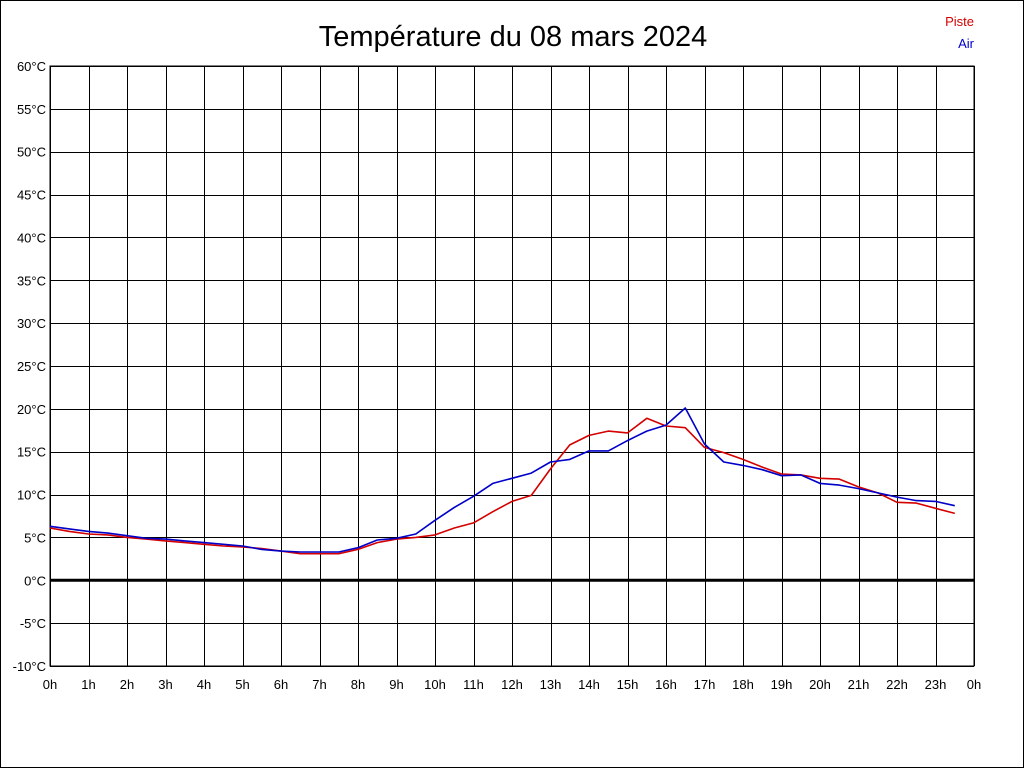 Image resolution: width=1024 pixels, height=768 pixels. I want to click on y-tick-label: 40°C, so click(31, 237).